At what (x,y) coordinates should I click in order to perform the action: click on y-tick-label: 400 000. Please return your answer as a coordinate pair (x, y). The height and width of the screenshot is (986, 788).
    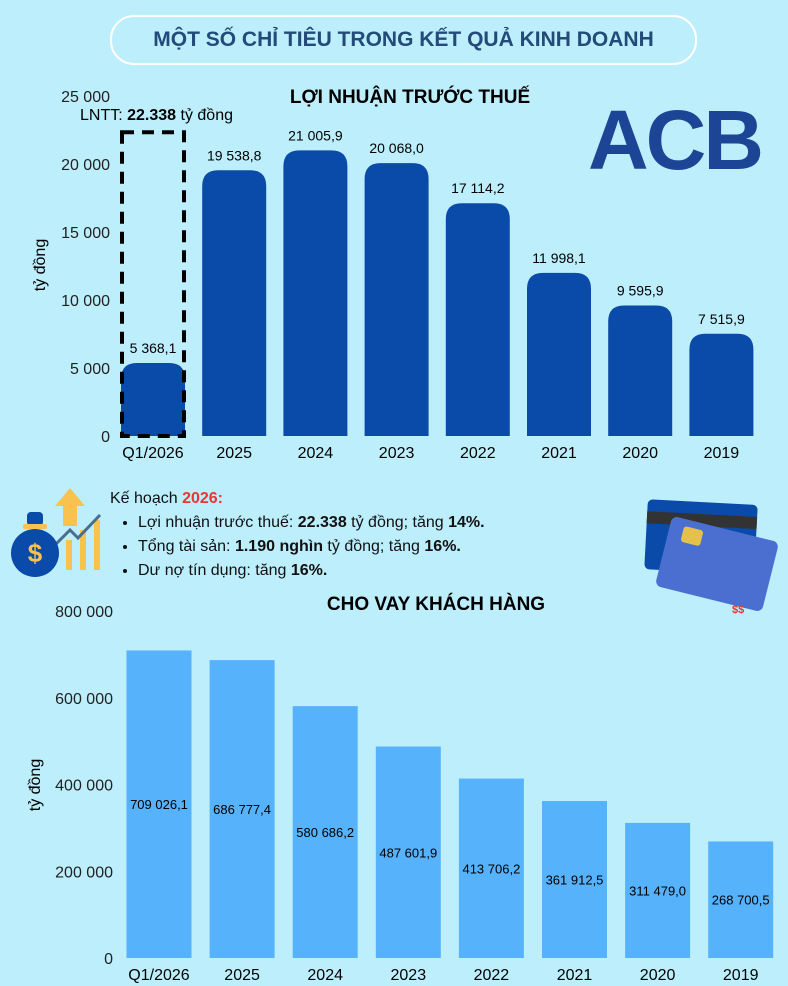
    Looking at the image, I should click on (84, 786).